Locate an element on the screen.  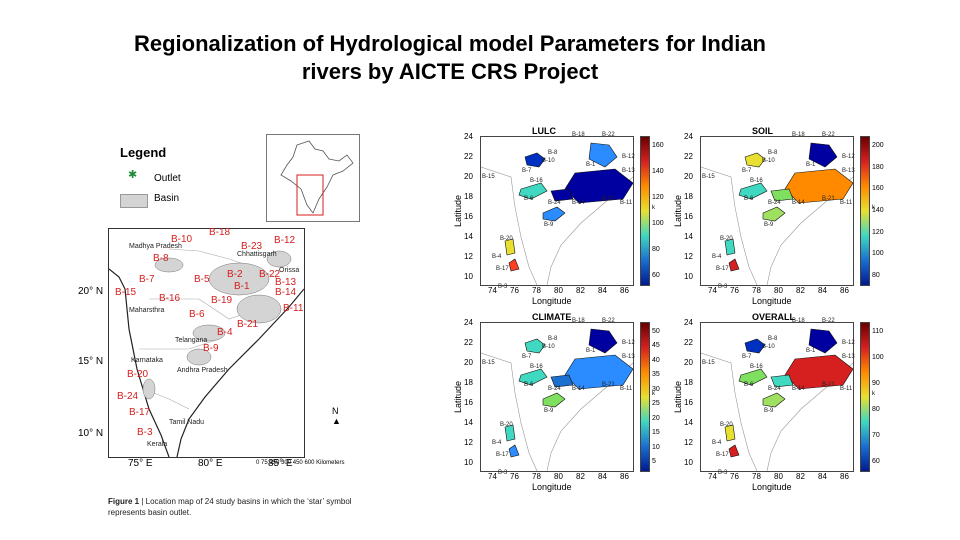
basin-label: B-17 is located at coordinates (140, 412).